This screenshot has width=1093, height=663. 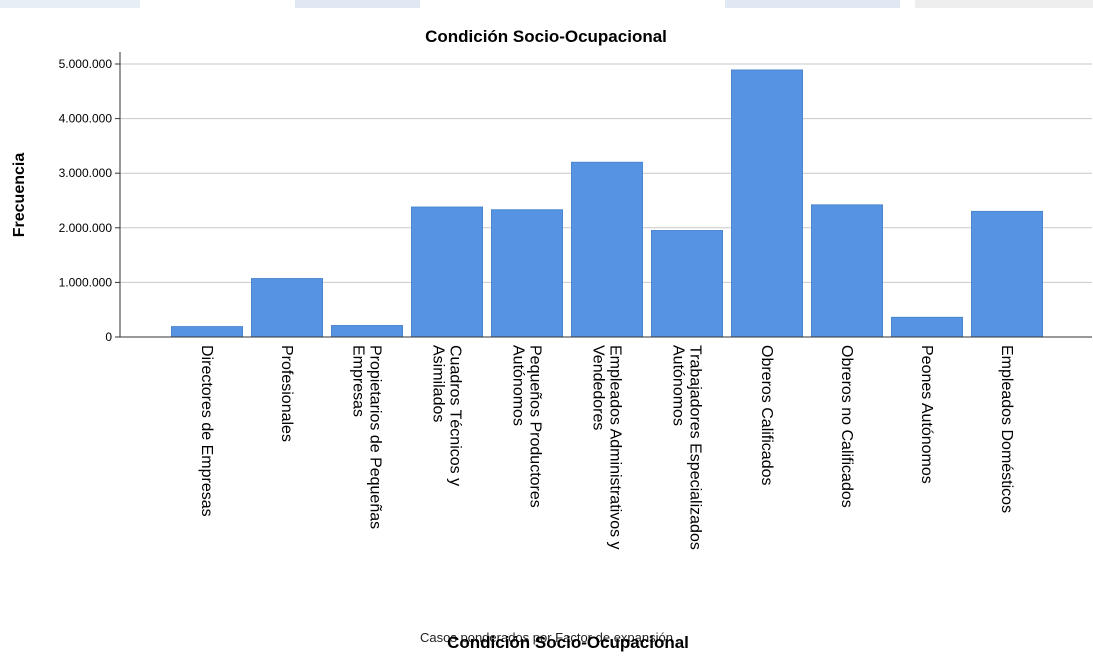 What do you see at coordinates (535, 426) in the screenshot?
I see `x-tick-label: Pequeños Productores` at bounding box center [535, 426].